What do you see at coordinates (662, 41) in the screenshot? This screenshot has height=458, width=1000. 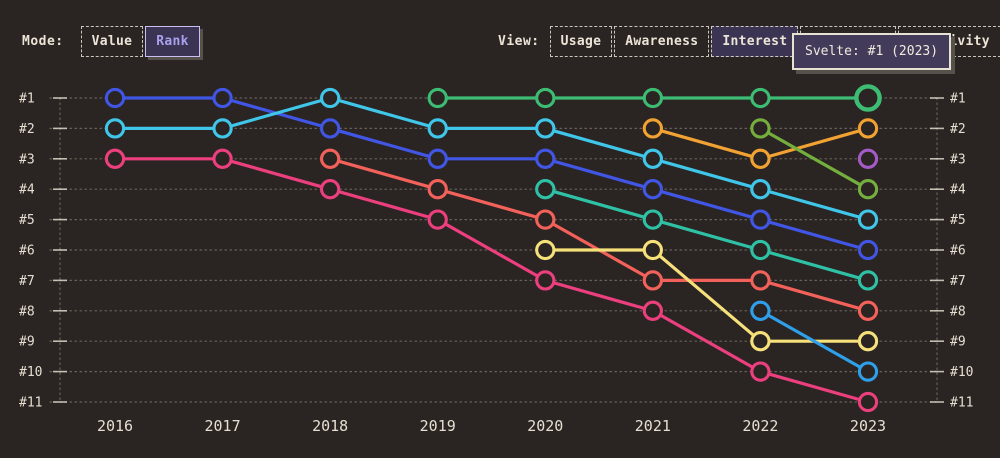 I see `view-option-awareness: Awareness` at bounding box center [662, 41].